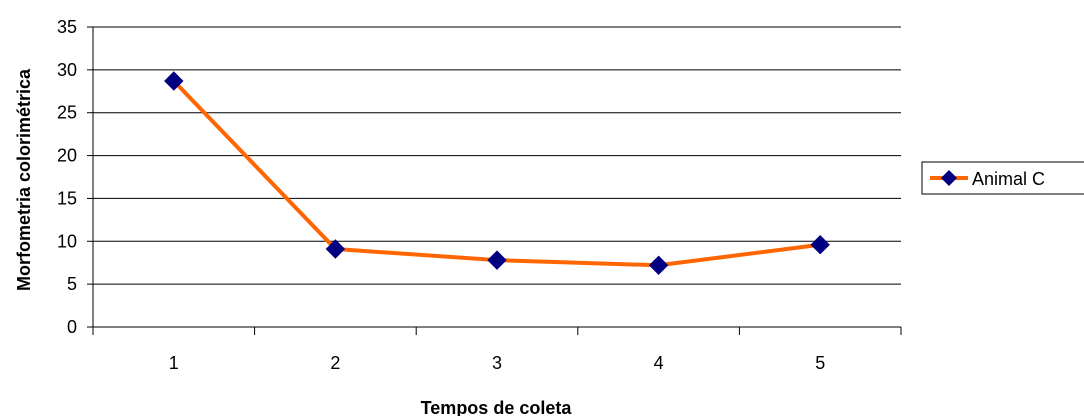  What do you see at coordinates (335, 363) in the screenshot?
I see `x-tick-label: 2` at bounding box center [335, 363].